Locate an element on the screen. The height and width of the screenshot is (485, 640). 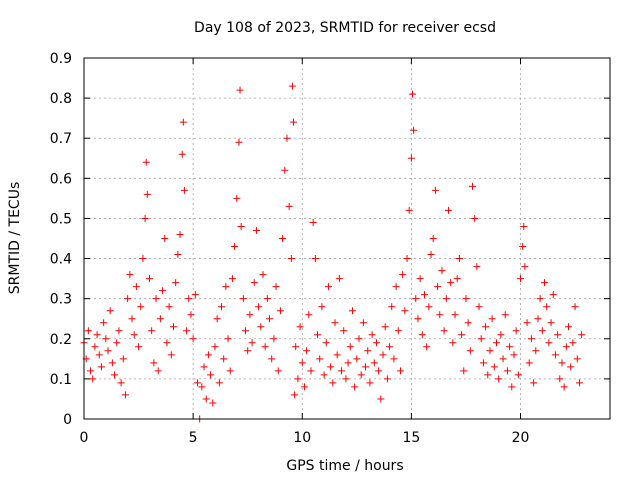
y-tick-label: 0.8 is located at coordinates (61, 99).